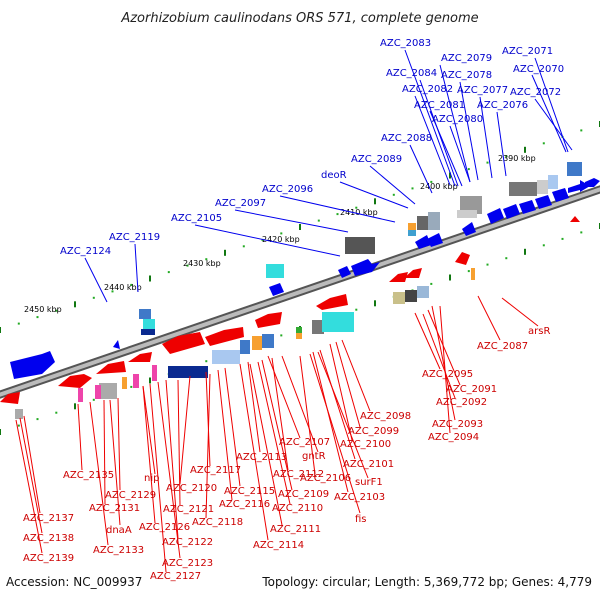 The width and height of the screenshot is (600, 600). I want to click on gene-label: AZC_2097, so click(240, 203).